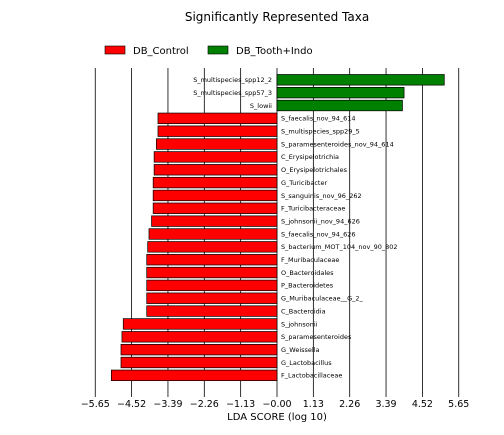  Describe the element at coordinates (274, 51) in the screenshot. I see `legend-label-db-tooth-indo: DB_Tooth+Indo` at that location.